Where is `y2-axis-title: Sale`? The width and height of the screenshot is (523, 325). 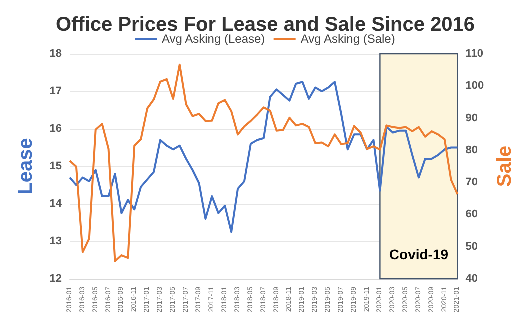 y2-axis-title: Sale is located at coordinates (505, 167).